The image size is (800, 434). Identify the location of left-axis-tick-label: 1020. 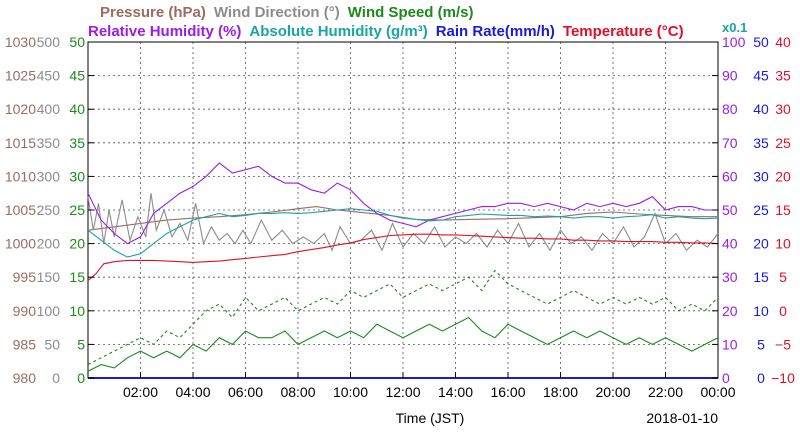
(20, 109).